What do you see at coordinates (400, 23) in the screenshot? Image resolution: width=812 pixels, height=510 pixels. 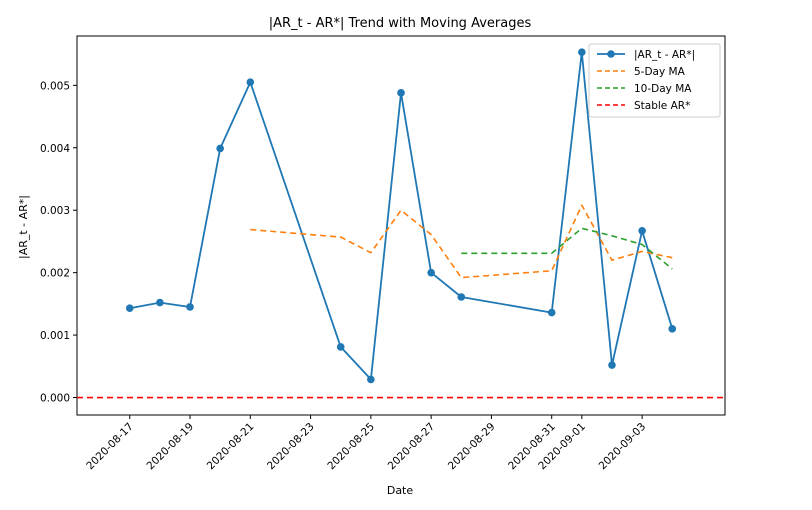 I see `chart-title: |AR_t - AR*| Trend with Moving Averages` at bounding box center [400, 23].